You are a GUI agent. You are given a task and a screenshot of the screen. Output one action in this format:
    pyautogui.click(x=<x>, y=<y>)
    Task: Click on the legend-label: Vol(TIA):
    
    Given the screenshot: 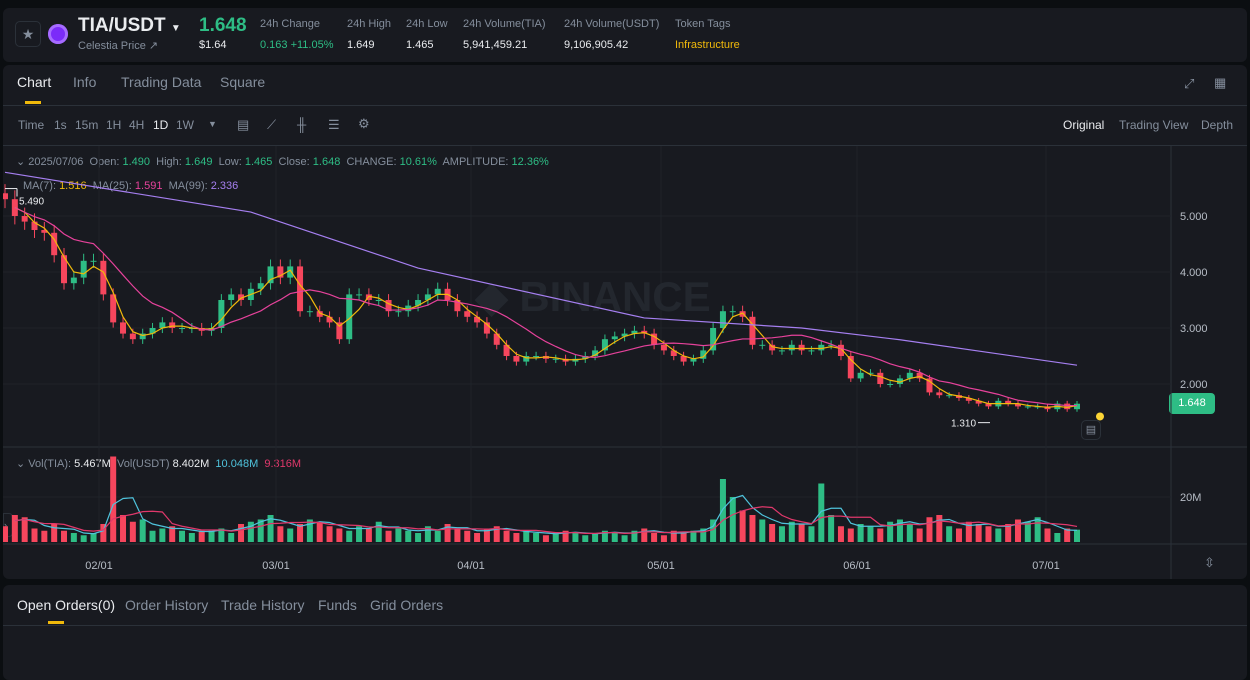 What is the action you would take?
    pyautogui.click(x=50, y=464)
    